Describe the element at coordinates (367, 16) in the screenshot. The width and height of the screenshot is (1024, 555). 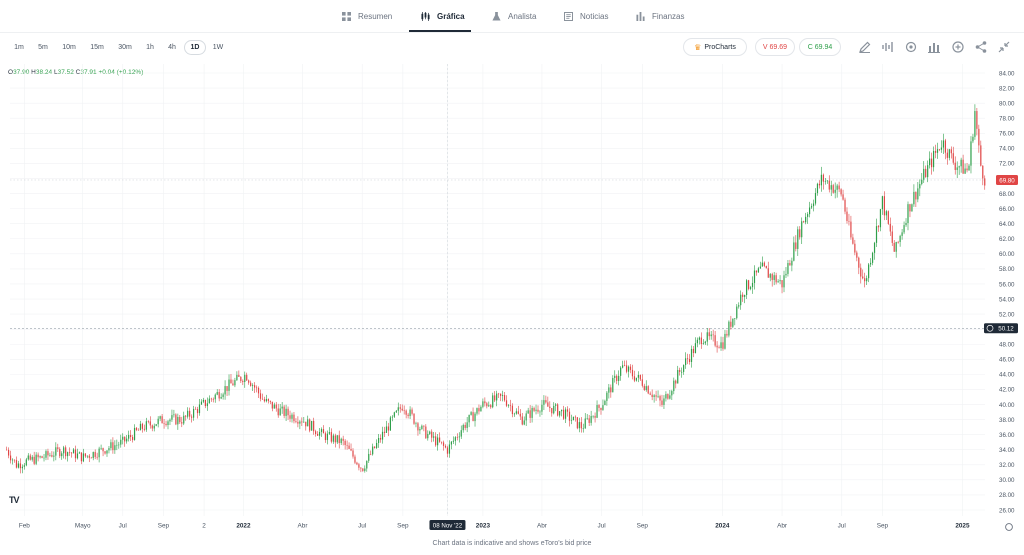
I see `tab-resumen: Resumen` at that location.